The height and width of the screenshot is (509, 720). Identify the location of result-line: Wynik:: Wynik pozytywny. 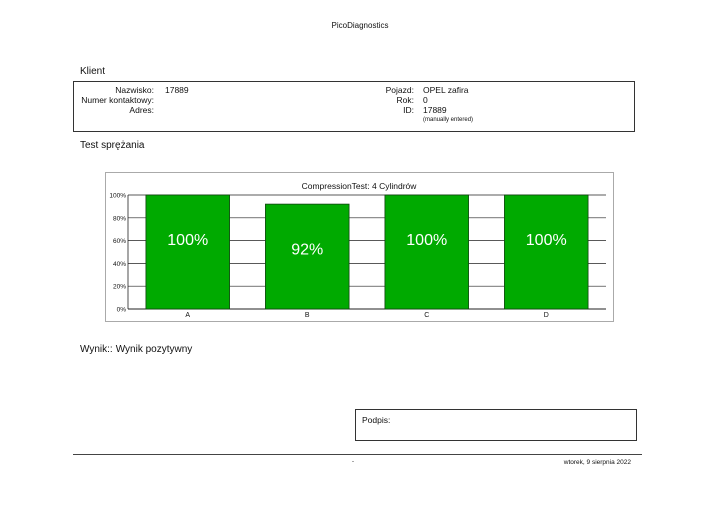
(137, 349).